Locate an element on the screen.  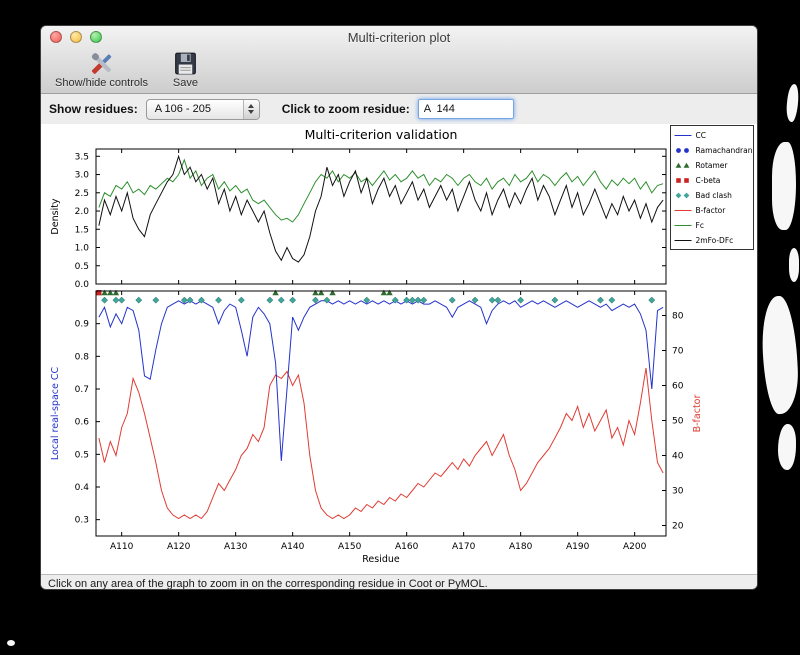
svg-text: Local real-space CC is located at coordinates (55, 414).